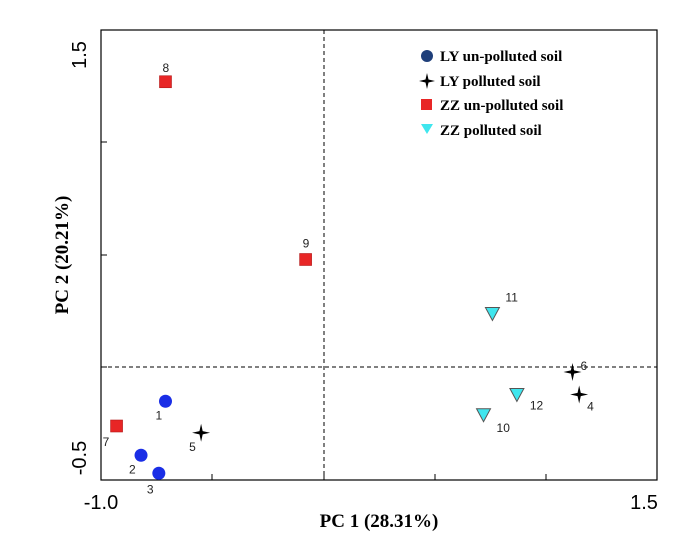 The height and width of the screenshot is (535, 679). Describe the element at coordinates (644, 503) in the screenshot. I see `x-tick-label-max: 1.5` at that location.